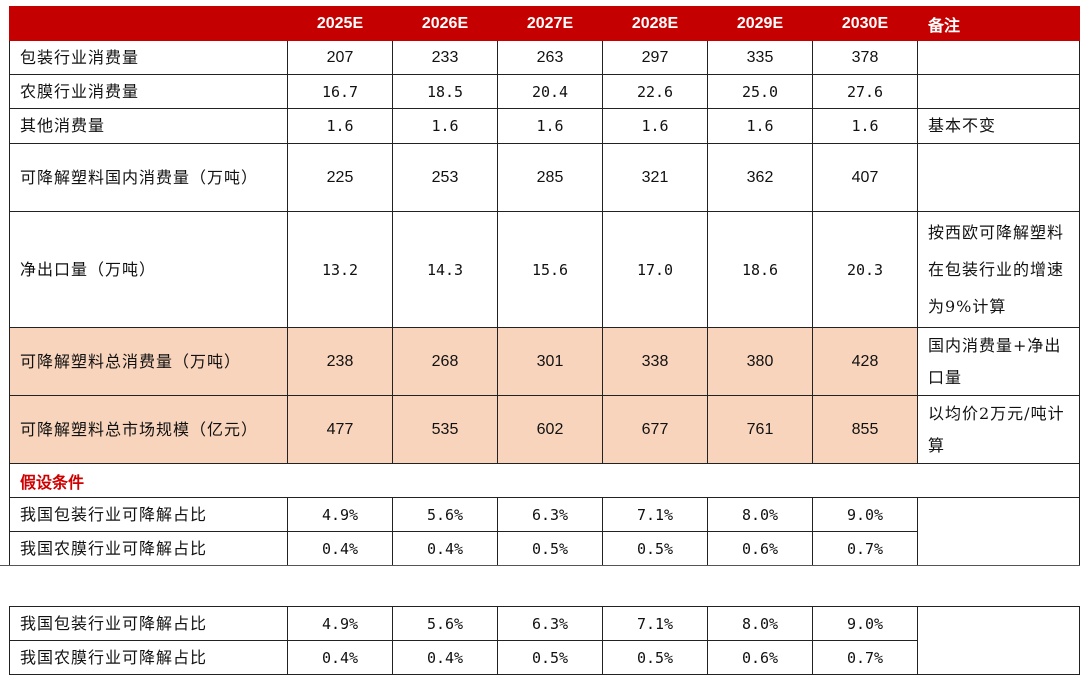  Describe the element at coordinates (865, 23) in the screenshot. I see `header-year: 2030E` at that location.